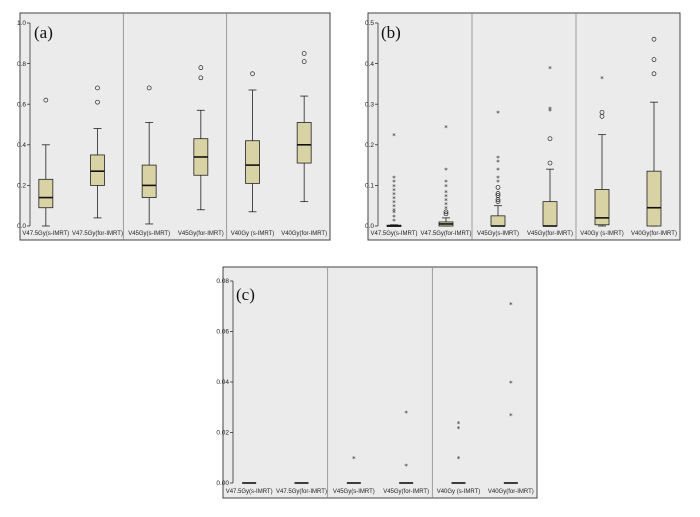  What do you see at coordinates (43, 32) in the screenshot?
I see `panel-label: (a)` at bounding box center [43, 32].